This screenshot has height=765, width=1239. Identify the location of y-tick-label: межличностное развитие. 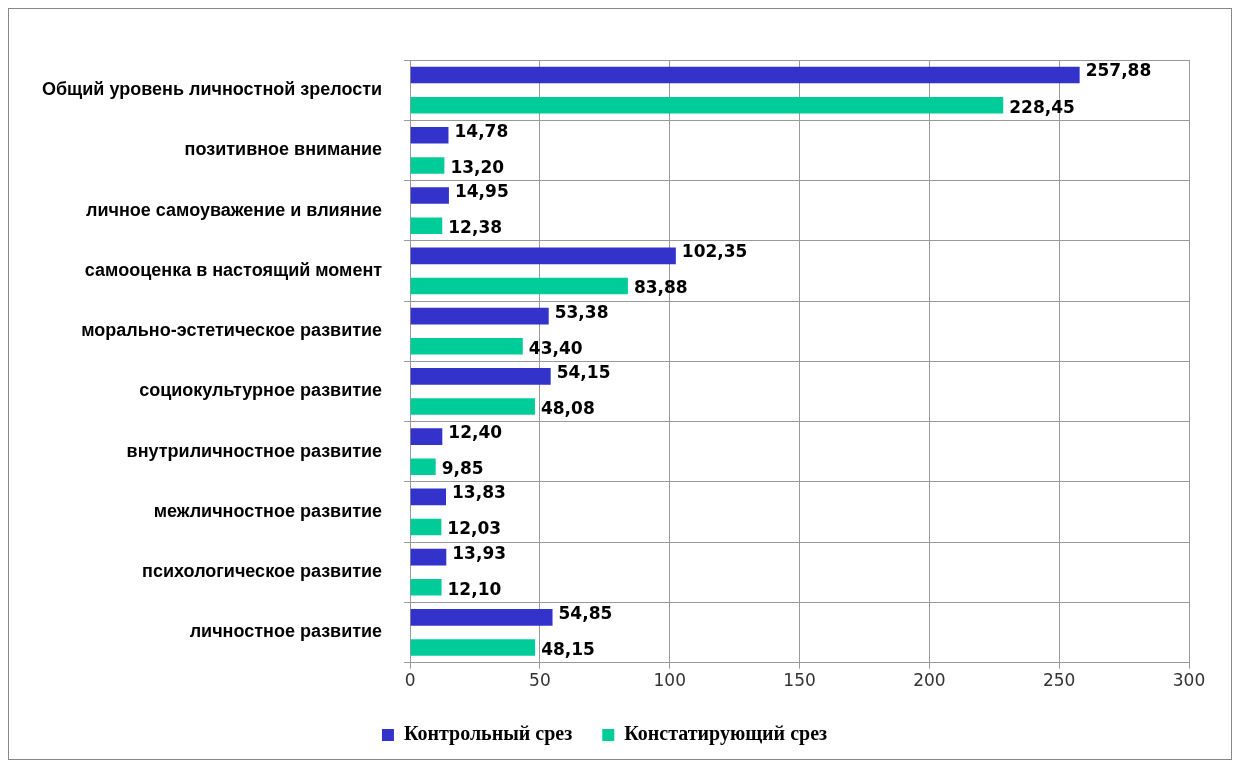
(268, 510).